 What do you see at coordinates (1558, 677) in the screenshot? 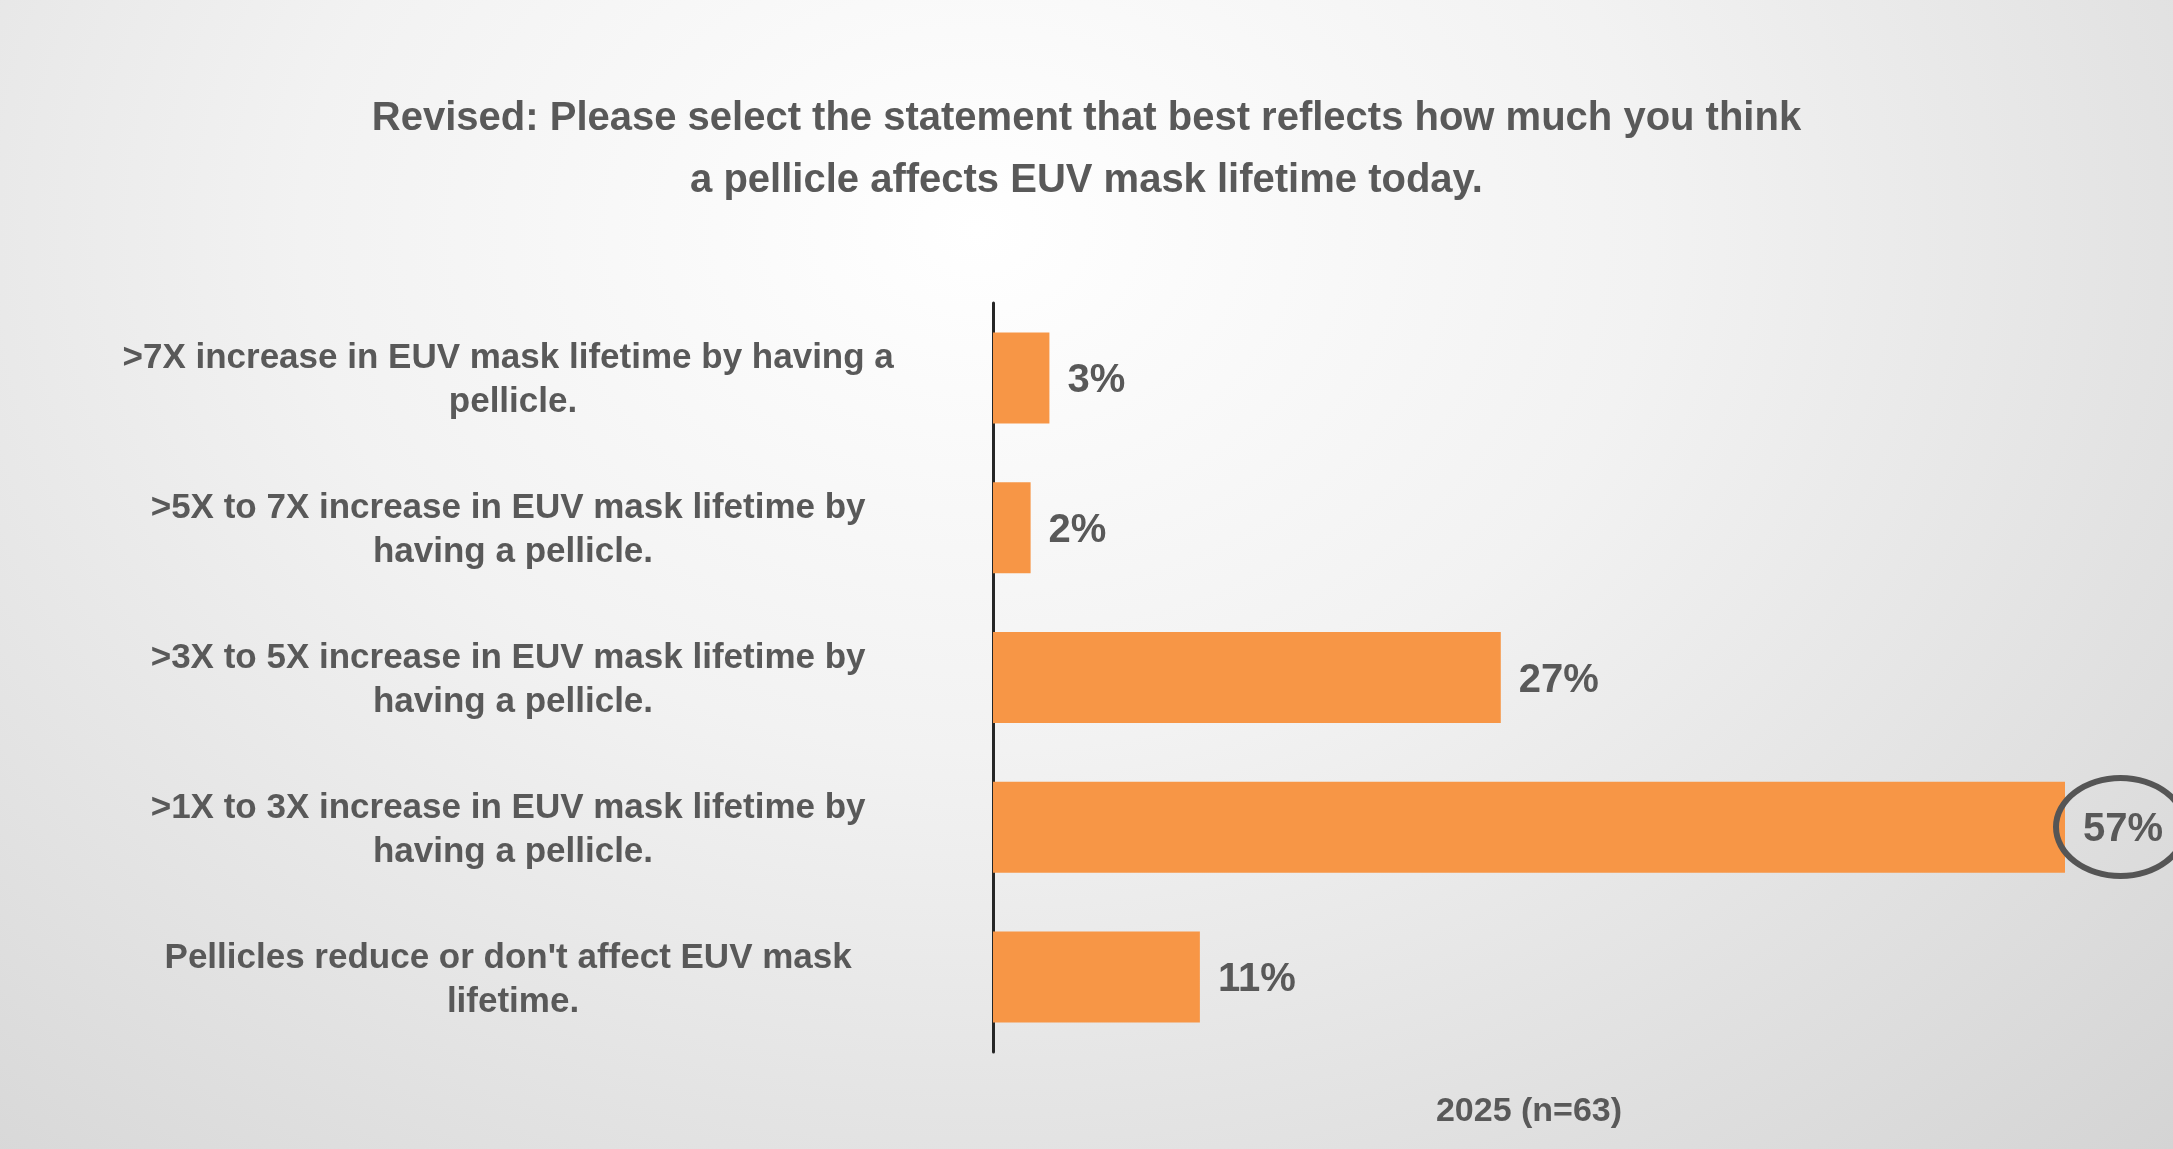
I see `data-label: 27%` at bounding box center [1558, 677].